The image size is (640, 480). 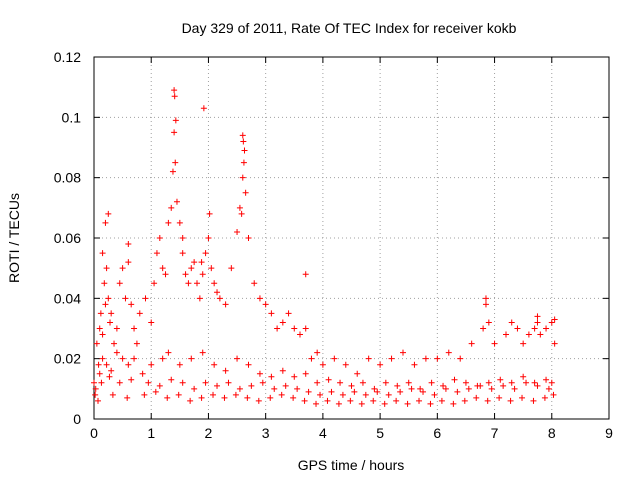 I want to click on y-tick-label: 0.1, so click(x=72, y=117).